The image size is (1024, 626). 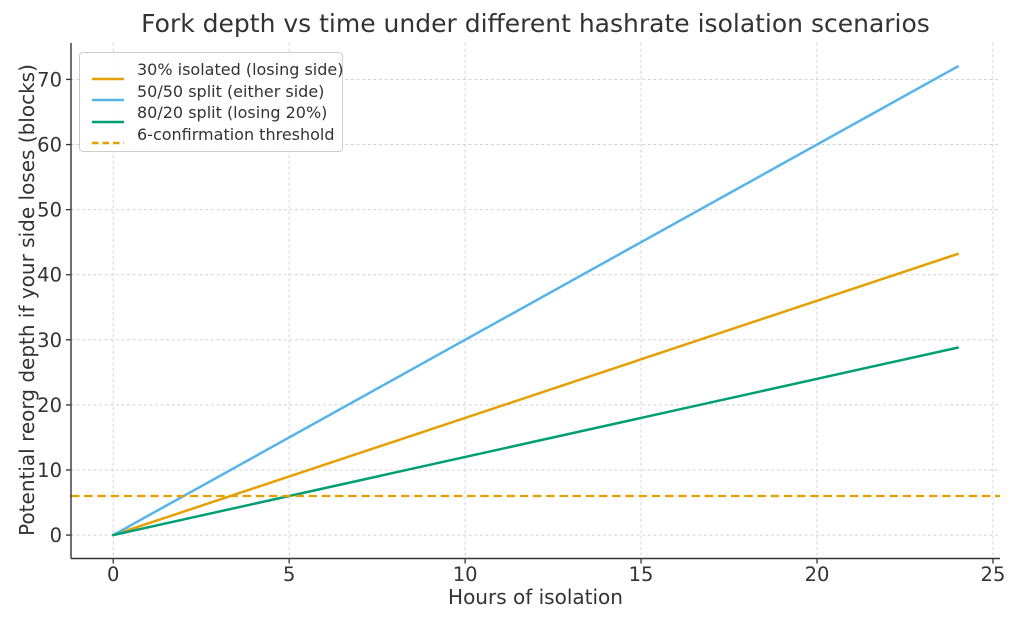 I want to click on legend-item: 6-confirmation threshold, so click(x=211, y=134).